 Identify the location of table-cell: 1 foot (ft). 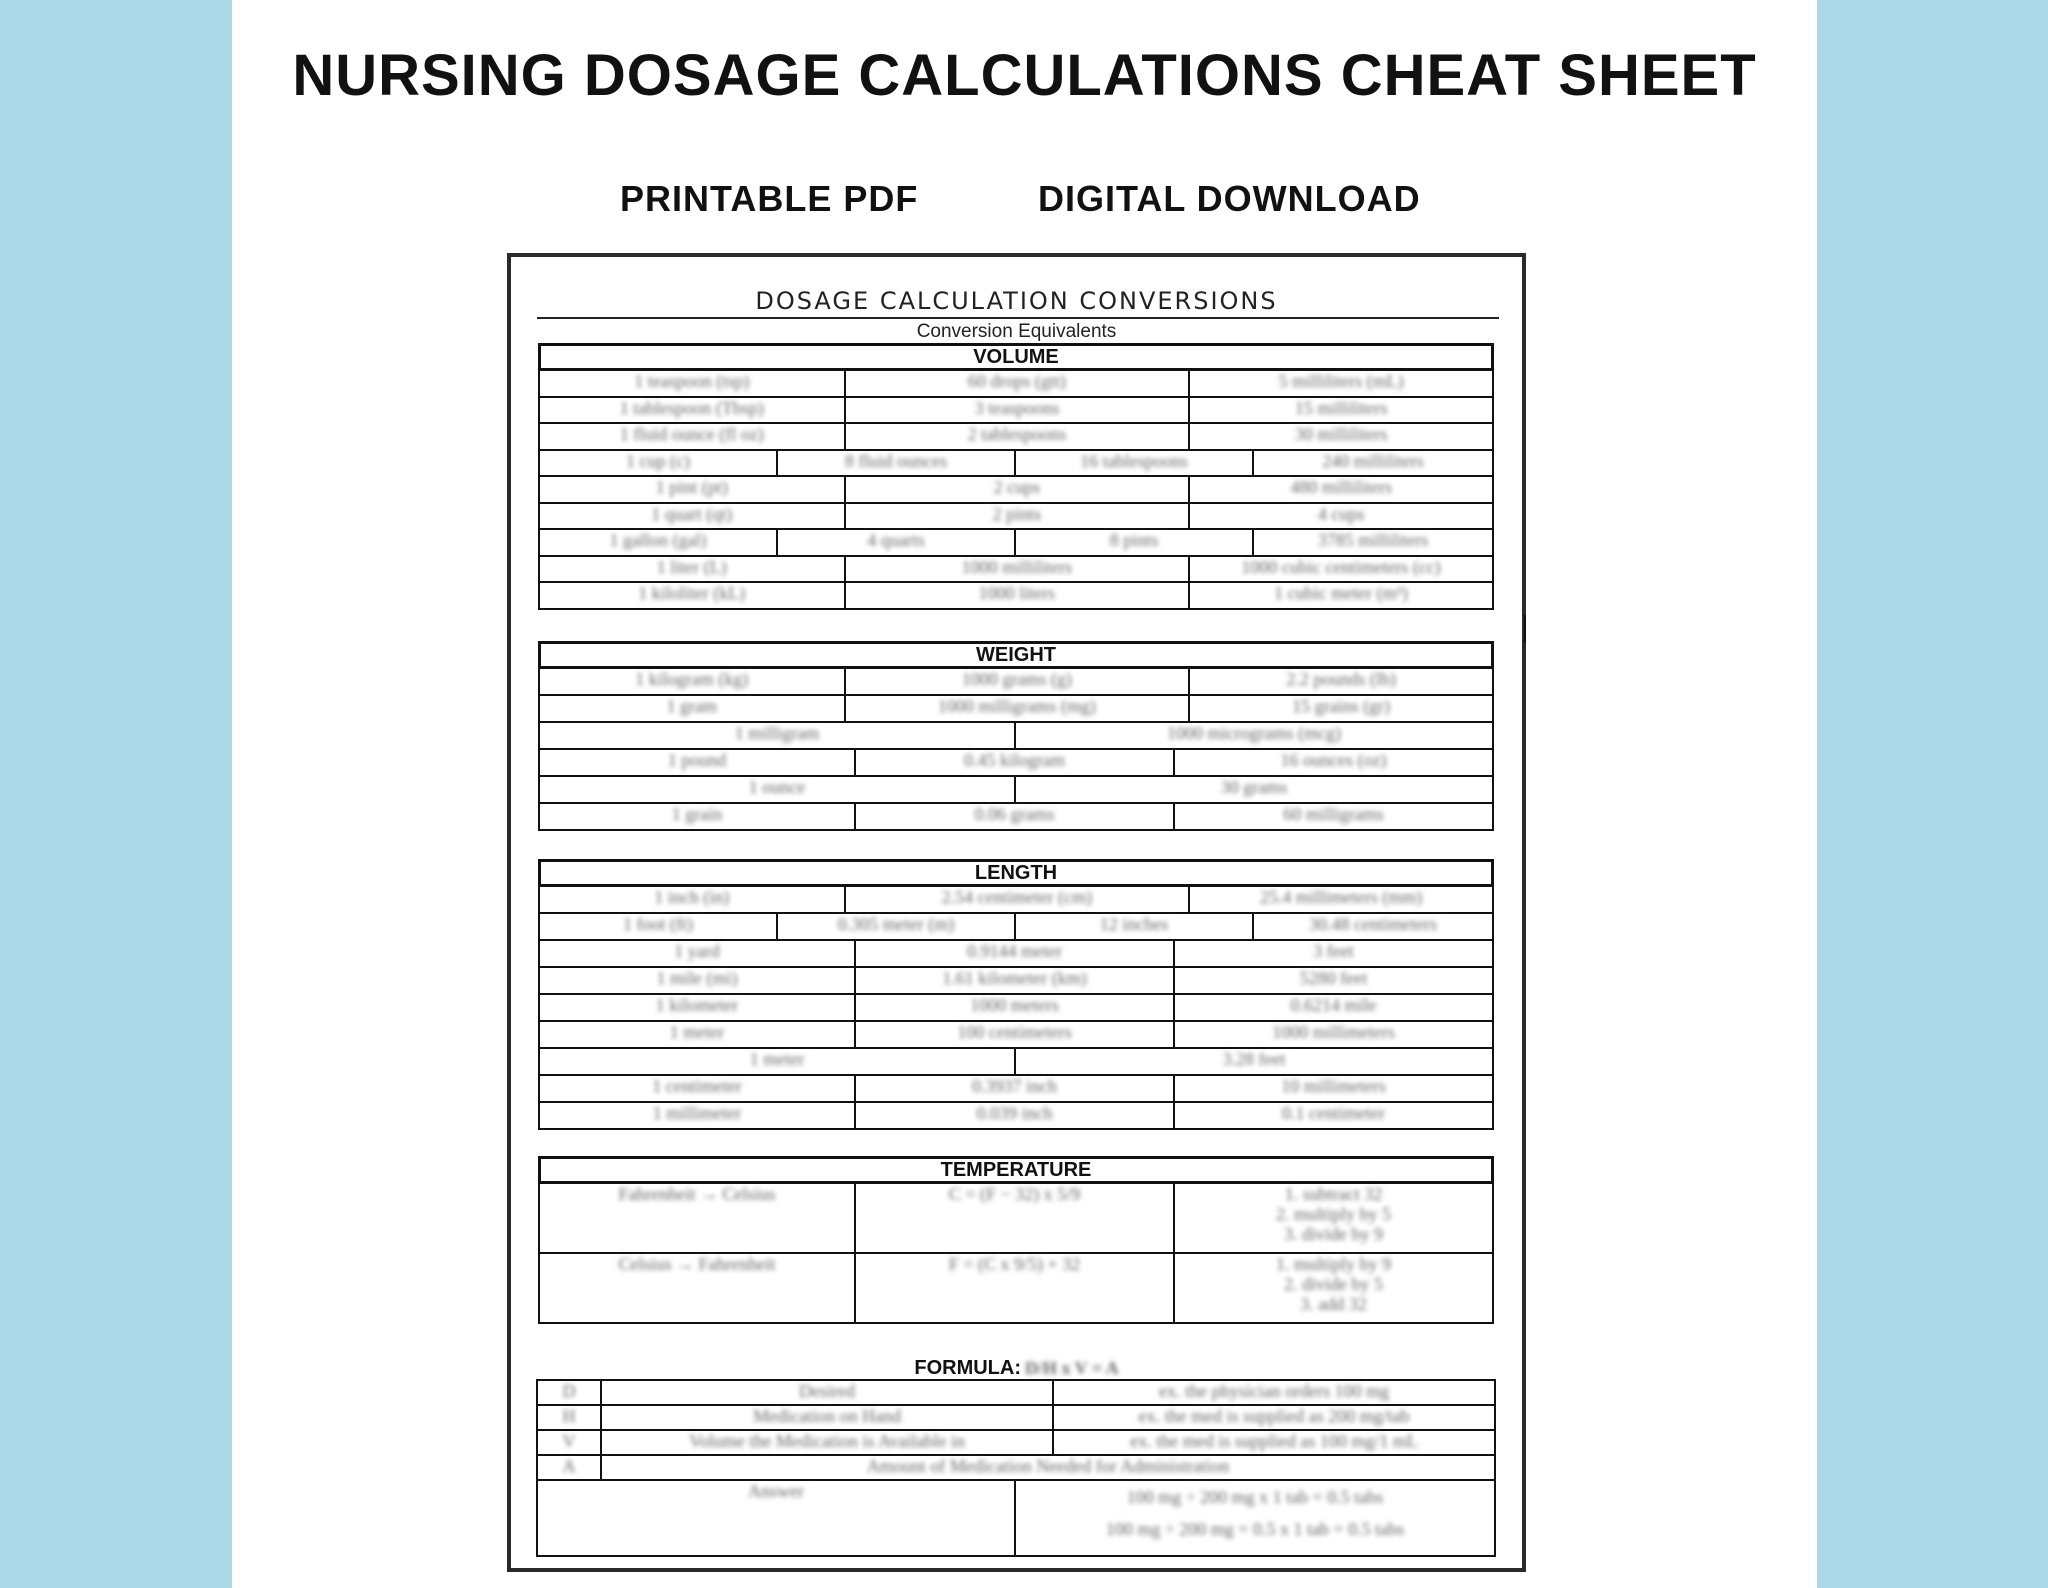
(659, 926).